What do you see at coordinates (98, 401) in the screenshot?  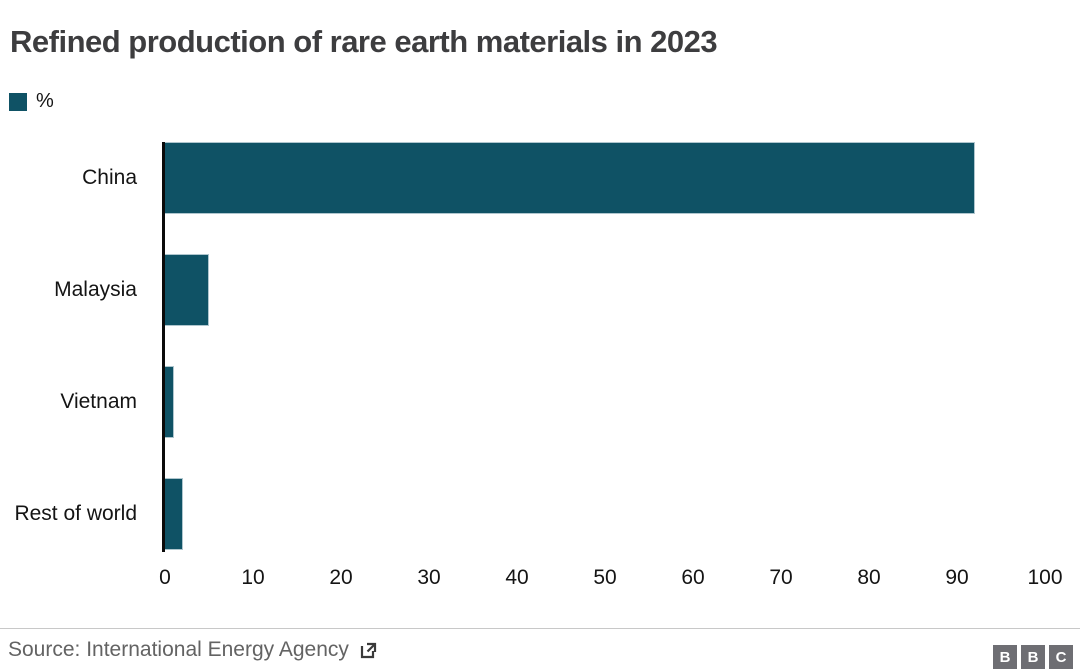 I see `category-label: Vietnam` at bounding box center [98, 401].